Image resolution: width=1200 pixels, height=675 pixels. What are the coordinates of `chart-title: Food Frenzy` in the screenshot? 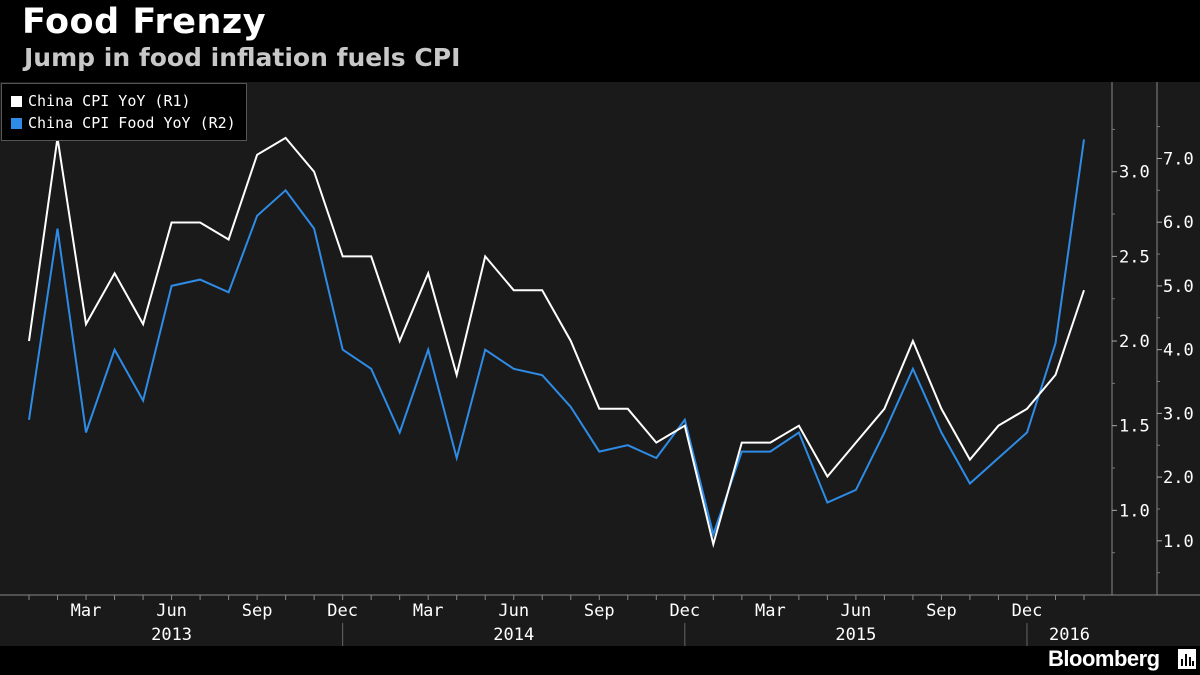 It's located at (144, 22).